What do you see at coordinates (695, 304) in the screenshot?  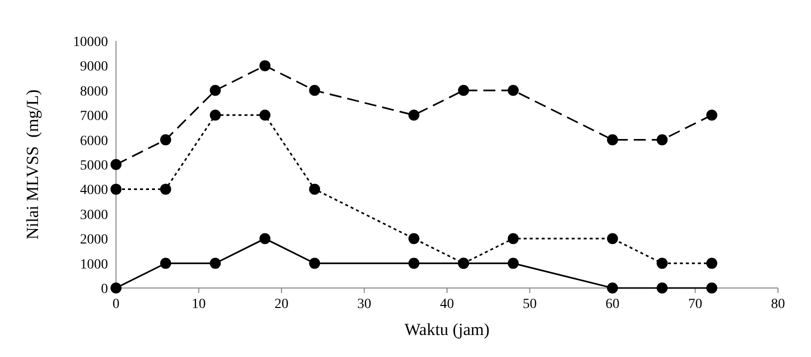 I see `x-tick-label: 70` at bounding box center [695, 304].